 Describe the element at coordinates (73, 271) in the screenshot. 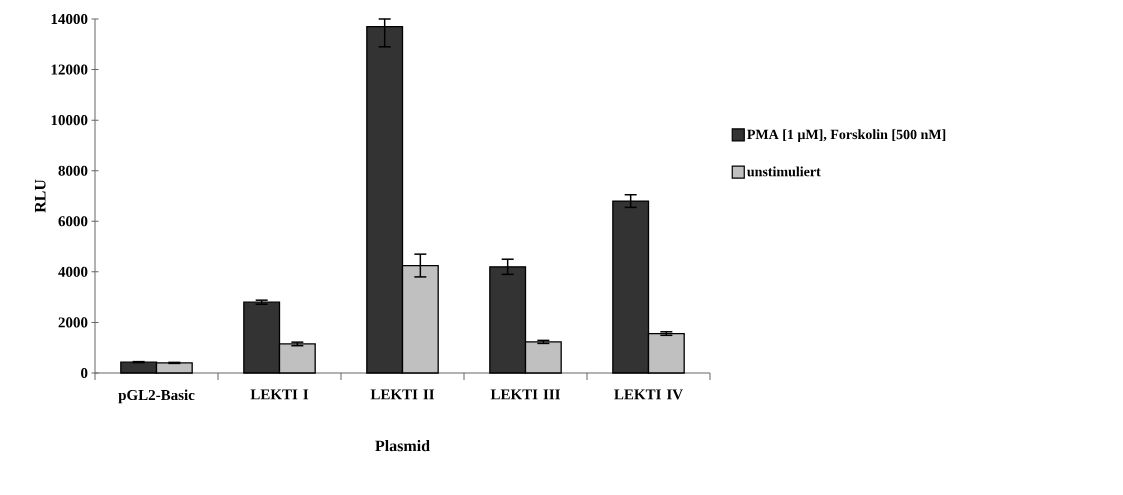

I see `y-tick-label: 4000` at that location.